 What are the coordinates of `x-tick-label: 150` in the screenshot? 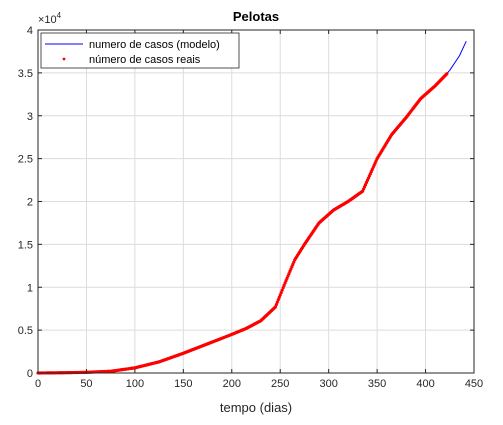 It's located at (183, 384).